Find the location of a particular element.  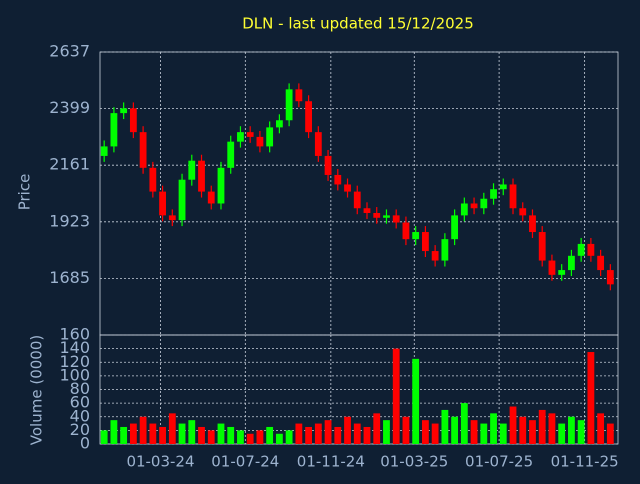

y-tick-label: 140 is located at coordinates (74, 347).